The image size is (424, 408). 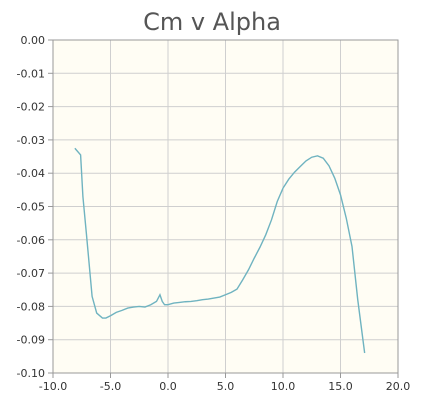 What do you see at coordinates (31, 273) in the screenshot?
I see `y-tick-label: -0.07` at bounding box center [31, 273].